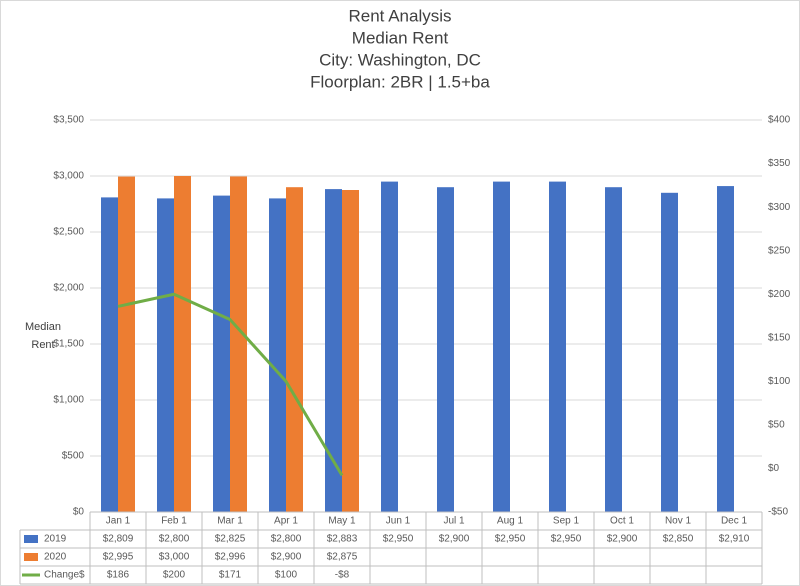  Describe the element at coordinates (776, 425) in the screenshot. I see `y2-tick-label: $50` at that location.